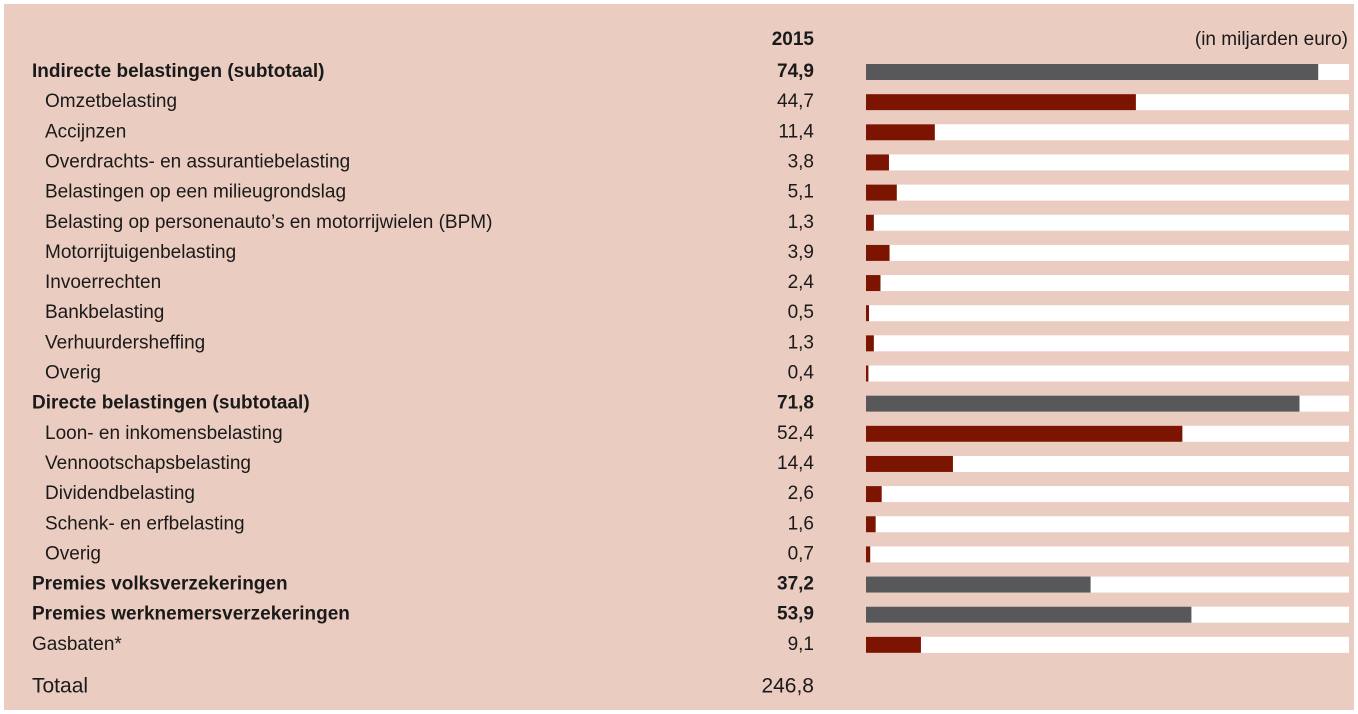 This screenshot has width=1358, height=714. I want to click on row-label: Loon- en inkomensbelasting, so click(164, 433).